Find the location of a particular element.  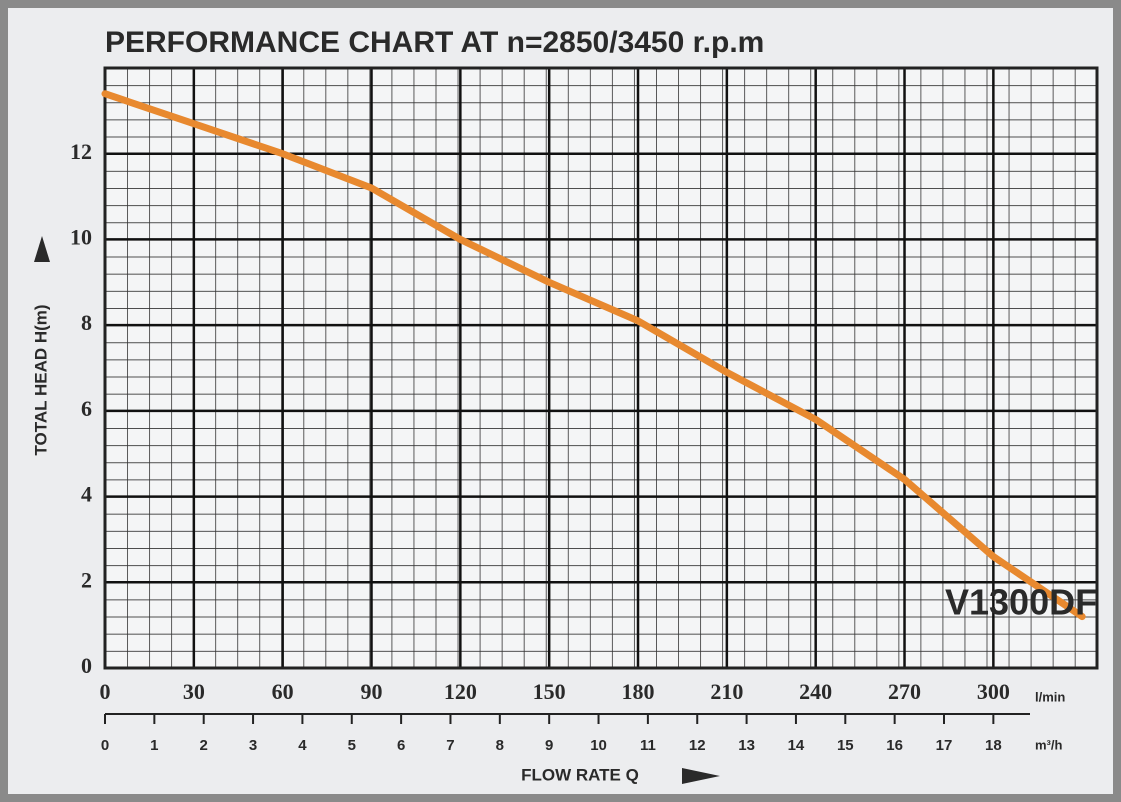

x-tick-label: 180 is located at coordinates (638, 691).